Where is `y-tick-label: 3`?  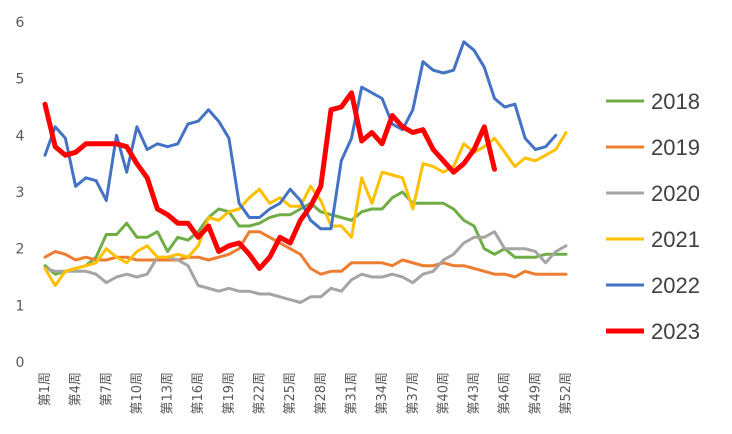 y-tick-label: 3 is located at coordinates (20, 193).